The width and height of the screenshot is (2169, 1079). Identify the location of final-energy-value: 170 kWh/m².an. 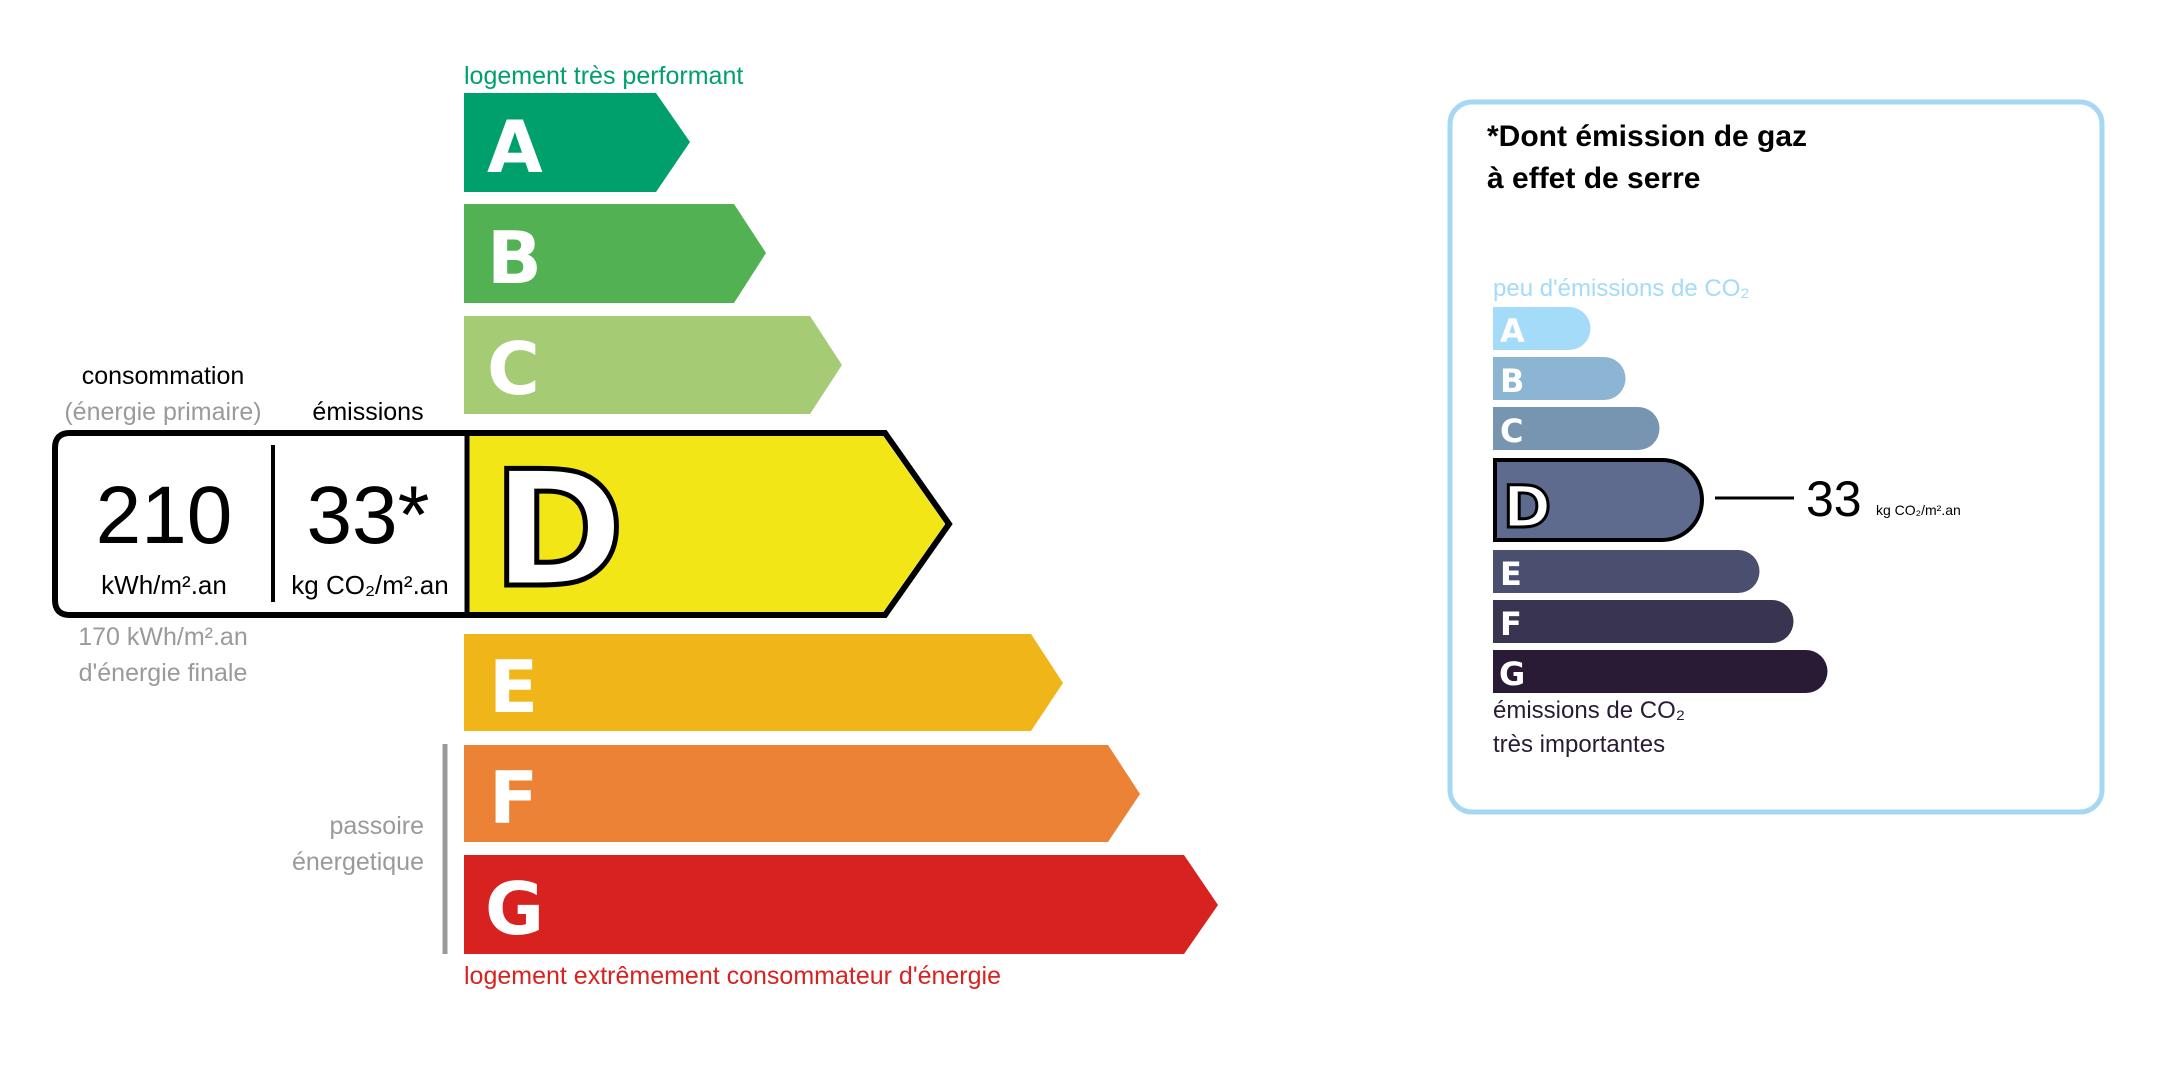
(163, 637).